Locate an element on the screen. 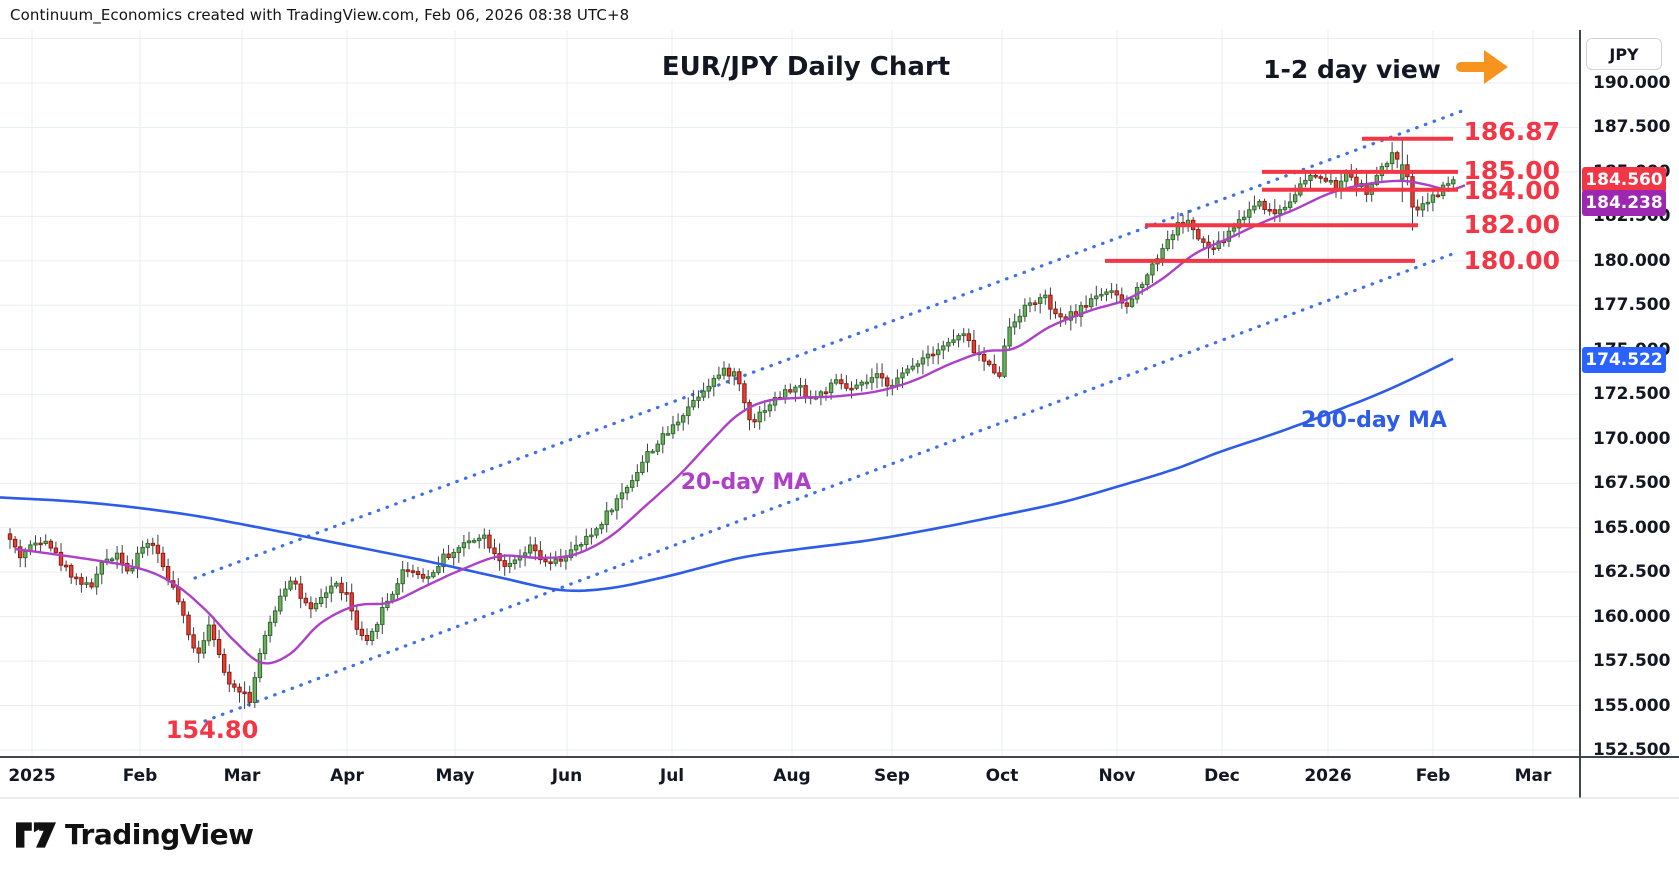 The width and height of the screenshot is (1679, 873). price-axis-tick: 177.500 is located at coordinates (1632, 305).